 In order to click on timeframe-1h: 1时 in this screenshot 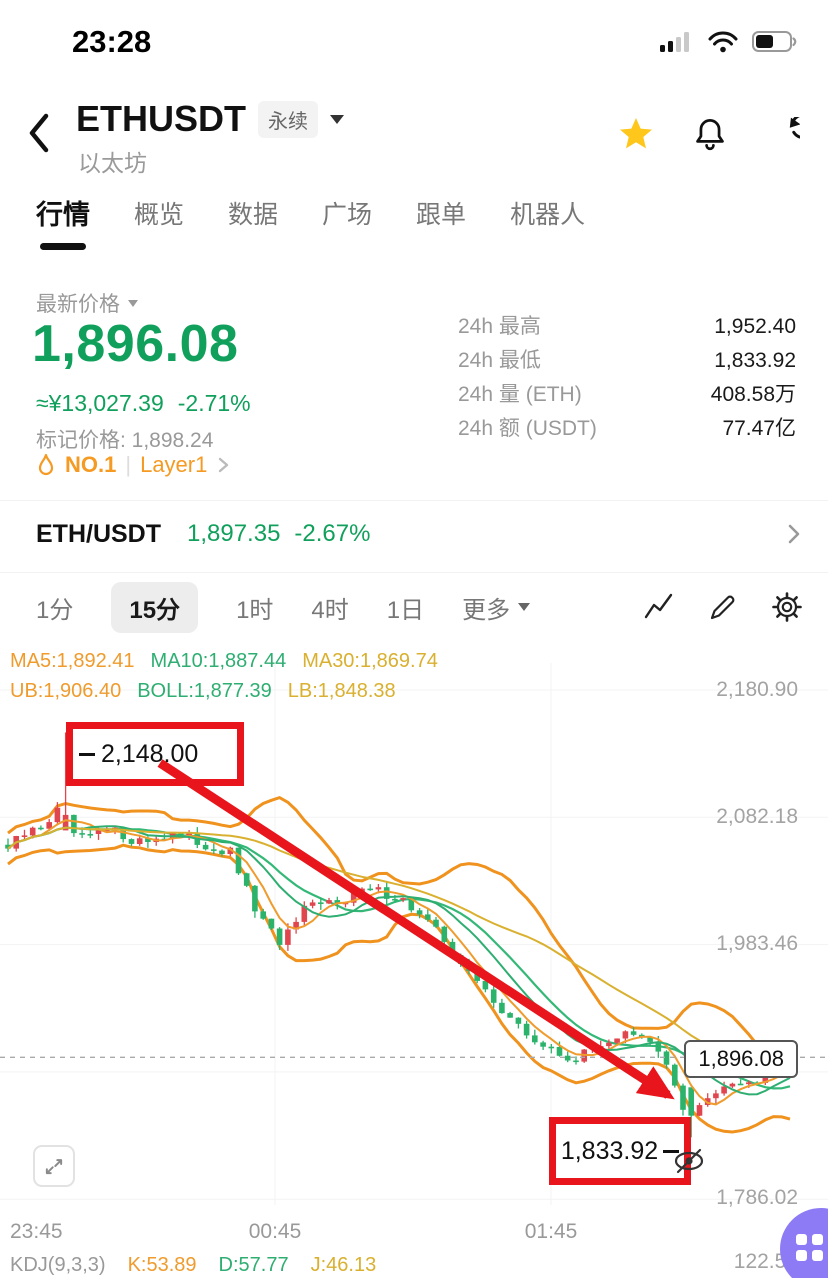, I will do `click(255, 610)`.